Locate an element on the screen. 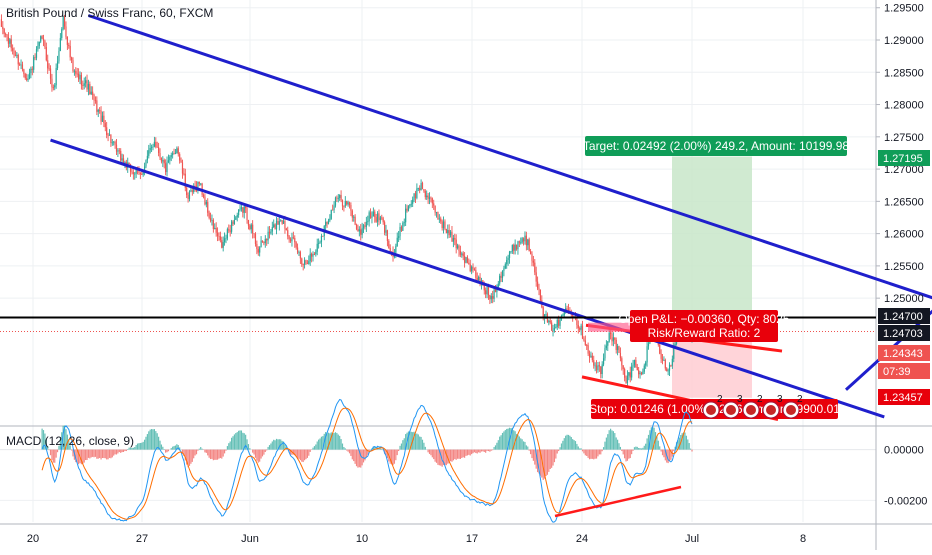 Image resolution: width=932 pixels, height=555 pixels. open-pl-bg is located at coordinates (704, 326).